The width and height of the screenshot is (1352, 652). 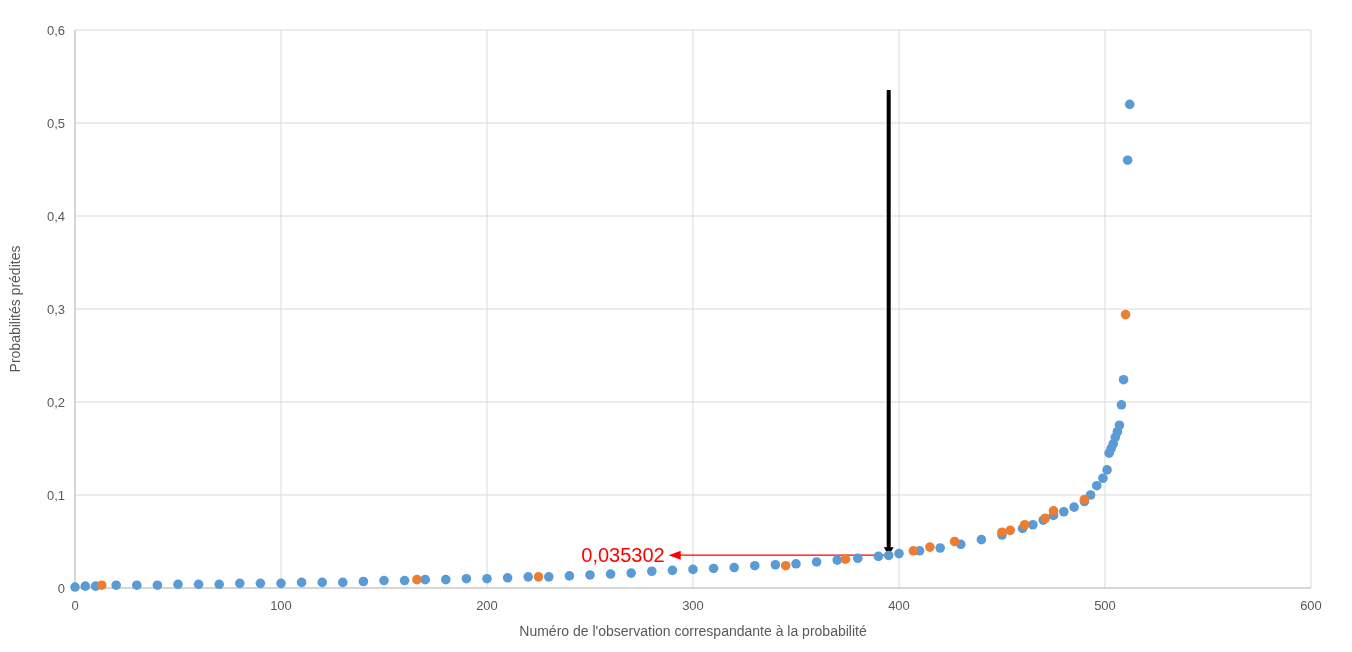 I want to click on y-tick-label: 0,4, so click(x=55, y=216).